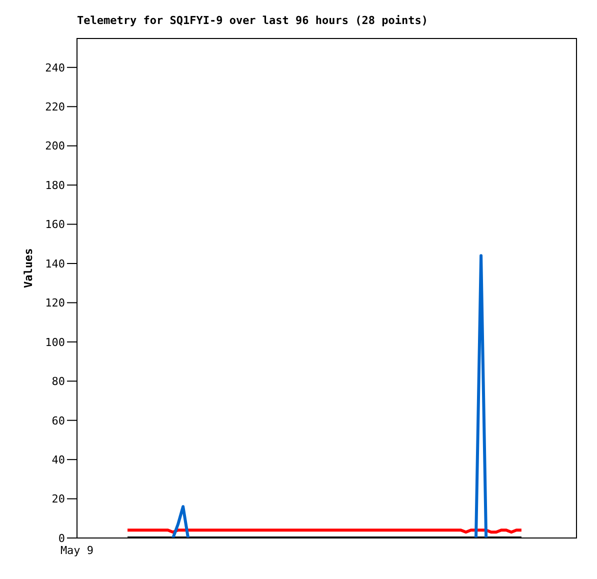 This screenshot has width=597, height=579. I want to click on y-tick-label: 200, so click(55, 146).